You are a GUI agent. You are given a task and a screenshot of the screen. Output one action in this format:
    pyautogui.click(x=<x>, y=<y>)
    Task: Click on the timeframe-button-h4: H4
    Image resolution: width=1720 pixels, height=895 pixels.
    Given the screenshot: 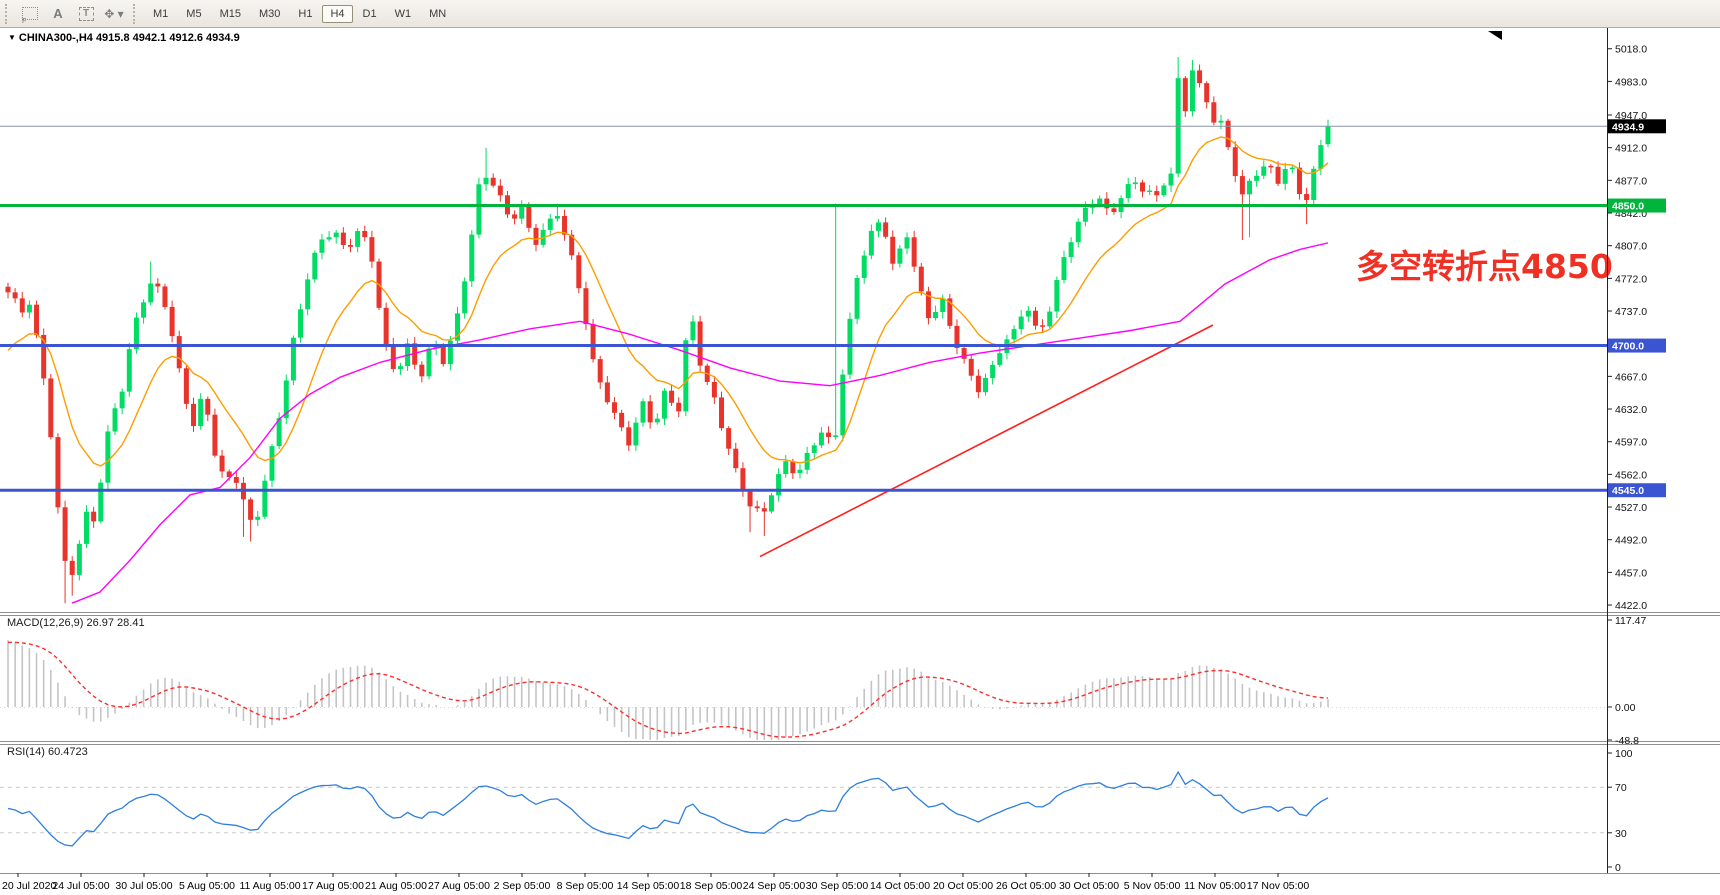 What is the action you would take?
    pyautogui.click(x=337, y=13)
    